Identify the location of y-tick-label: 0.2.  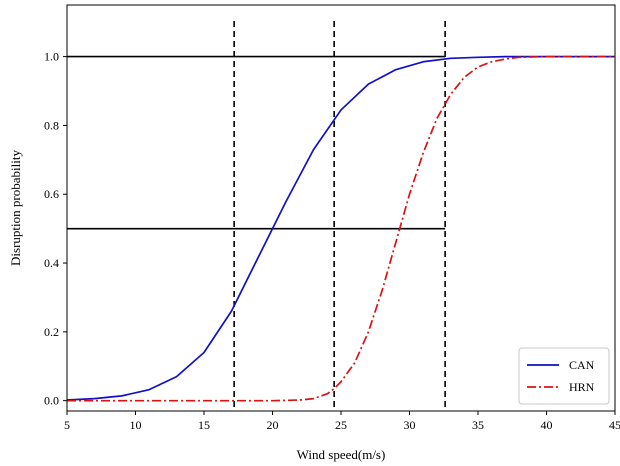
(51, 332).